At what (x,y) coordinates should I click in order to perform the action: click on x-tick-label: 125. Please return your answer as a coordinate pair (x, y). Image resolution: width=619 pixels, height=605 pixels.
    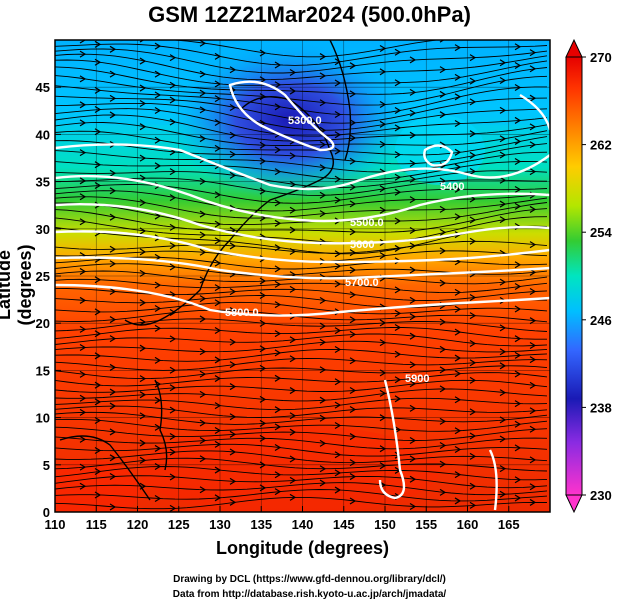
    Looking at the image, I should click on (179, 524).